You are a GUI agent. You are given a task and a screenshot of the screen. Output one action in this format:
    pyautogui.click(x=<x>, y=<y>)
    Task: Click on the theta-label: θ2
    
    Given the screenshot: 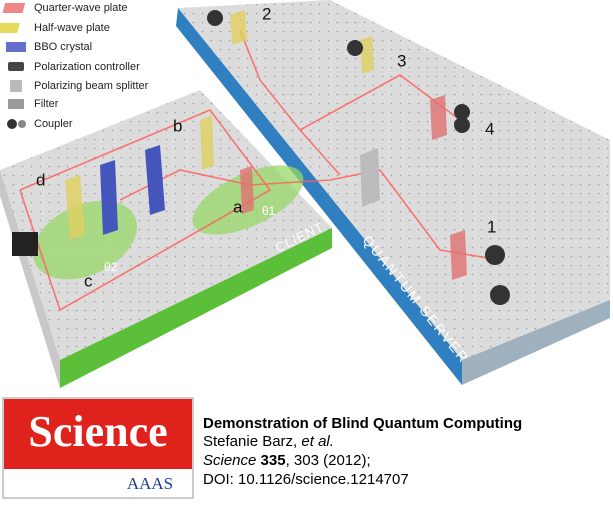 What is the action you would take?
    pyautogui.click(x=111, y=267)
    